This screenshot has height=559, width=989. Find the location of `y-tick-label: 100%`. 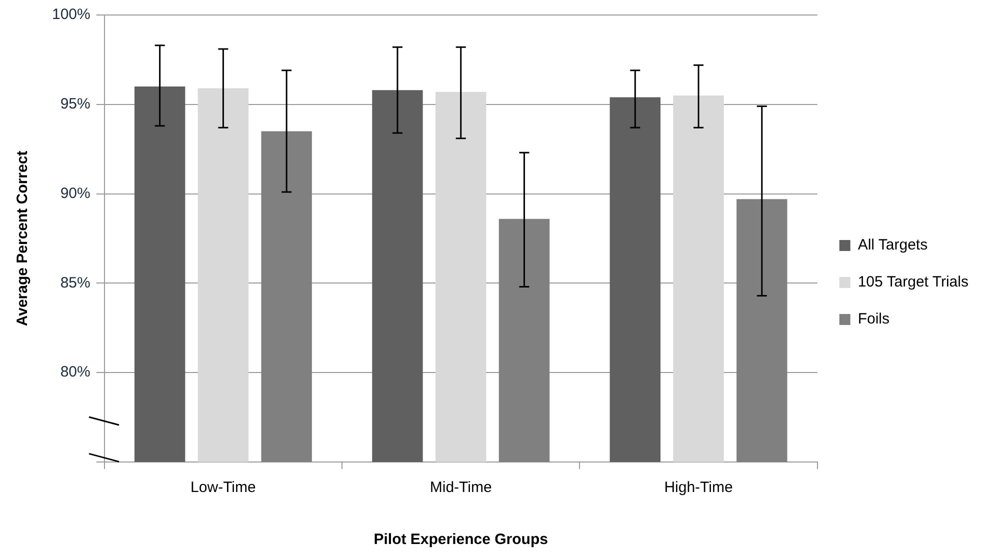

y-tick-label: 100% is located at coordinates (71, 15).